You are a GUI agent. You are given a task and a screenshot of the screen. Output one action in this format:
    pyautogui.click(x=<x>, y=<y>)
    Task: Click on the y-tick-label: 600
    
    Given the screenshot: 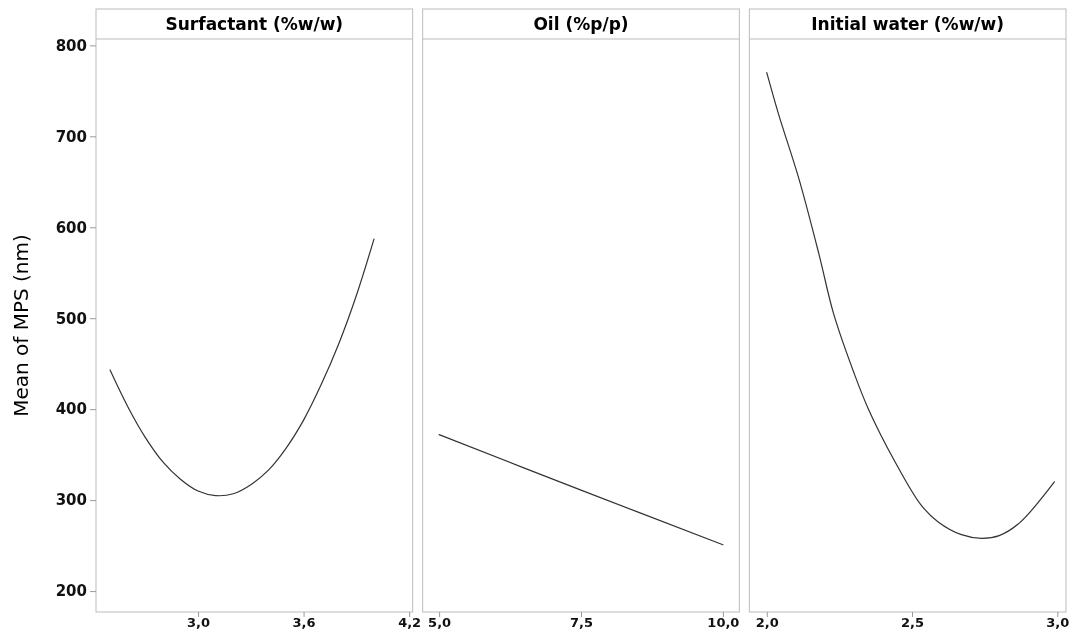 What is the action you would take?
    pyautogui.click(x=71, y=227)
    